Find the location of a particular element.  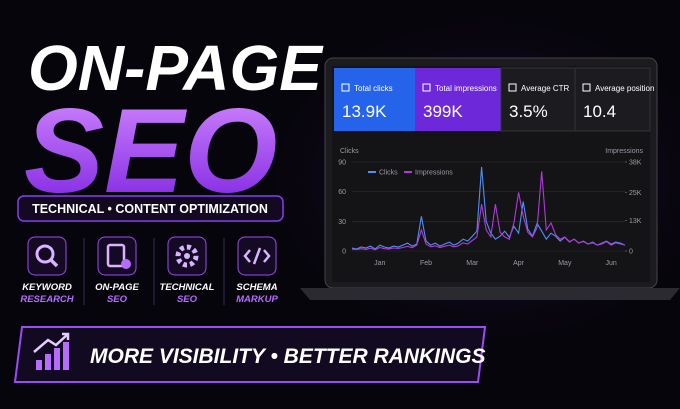

card-label: Total impressions is located at coordinates (466, 88).